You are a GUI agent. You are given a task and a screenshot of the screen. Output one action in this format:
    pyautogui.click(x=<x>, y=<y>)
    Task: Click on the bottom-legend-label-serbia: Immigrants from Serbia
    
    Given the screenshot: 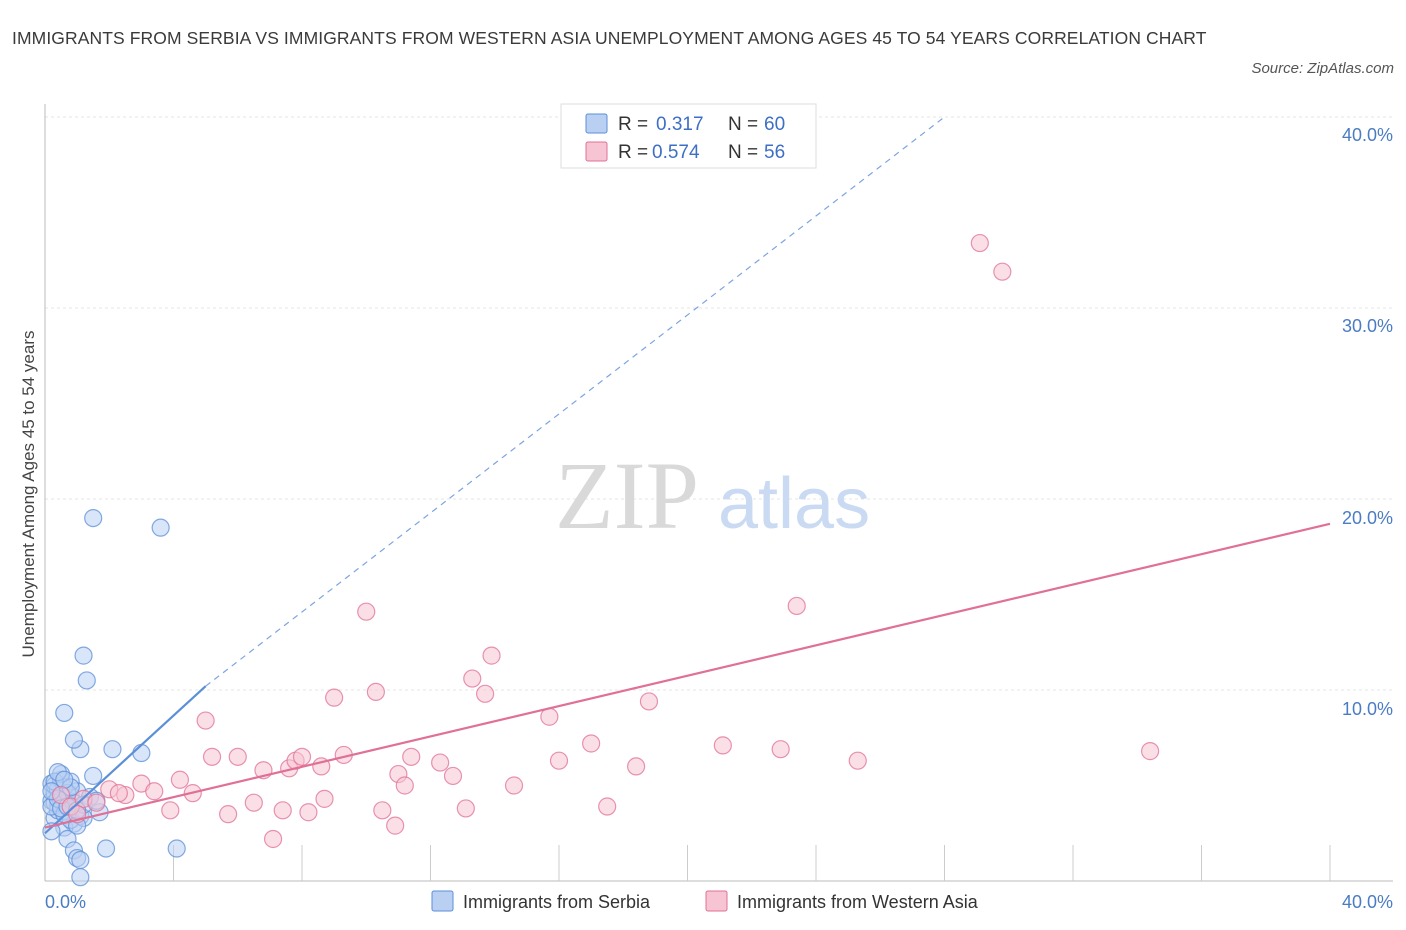 What is the action you would take?
    pyautogui.click(x=557, y=902)
    